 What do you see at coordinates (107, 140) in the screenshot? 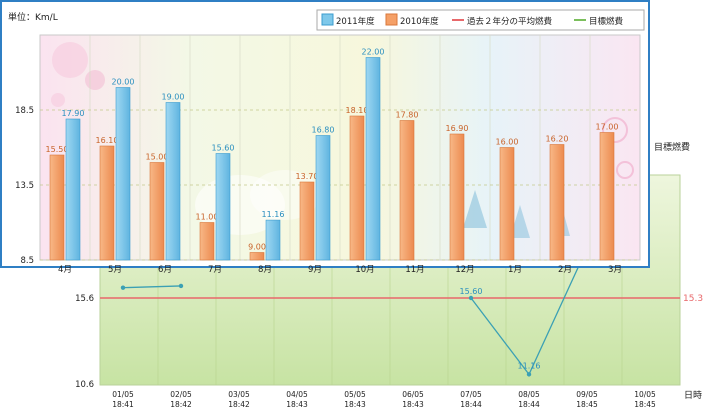
I see `bar-2010-data-label: 16.10` at bounding box center [107, 140].